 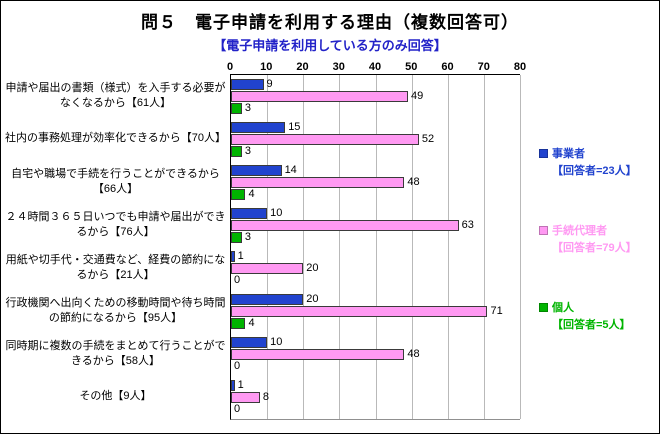 What do you see at coordinates (115, 224) in the screenshot?
I see `category-label: ２４時間３６５日いつでも申請や届出ができるから【76人】` at bounding box center [115, 224].